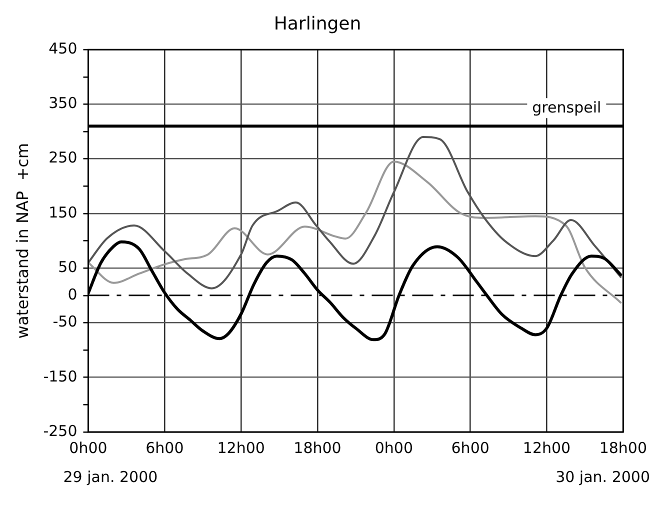  Describe the element at coordinates (110, 477) in the screenshot. I see `text: 29 jan. 2000` at that location.